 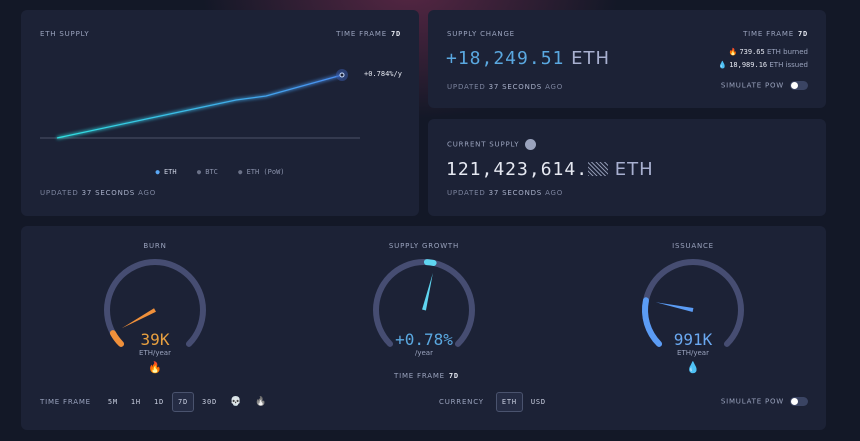 I want to click on scrambled-decimals, so click(x=598, y=169).